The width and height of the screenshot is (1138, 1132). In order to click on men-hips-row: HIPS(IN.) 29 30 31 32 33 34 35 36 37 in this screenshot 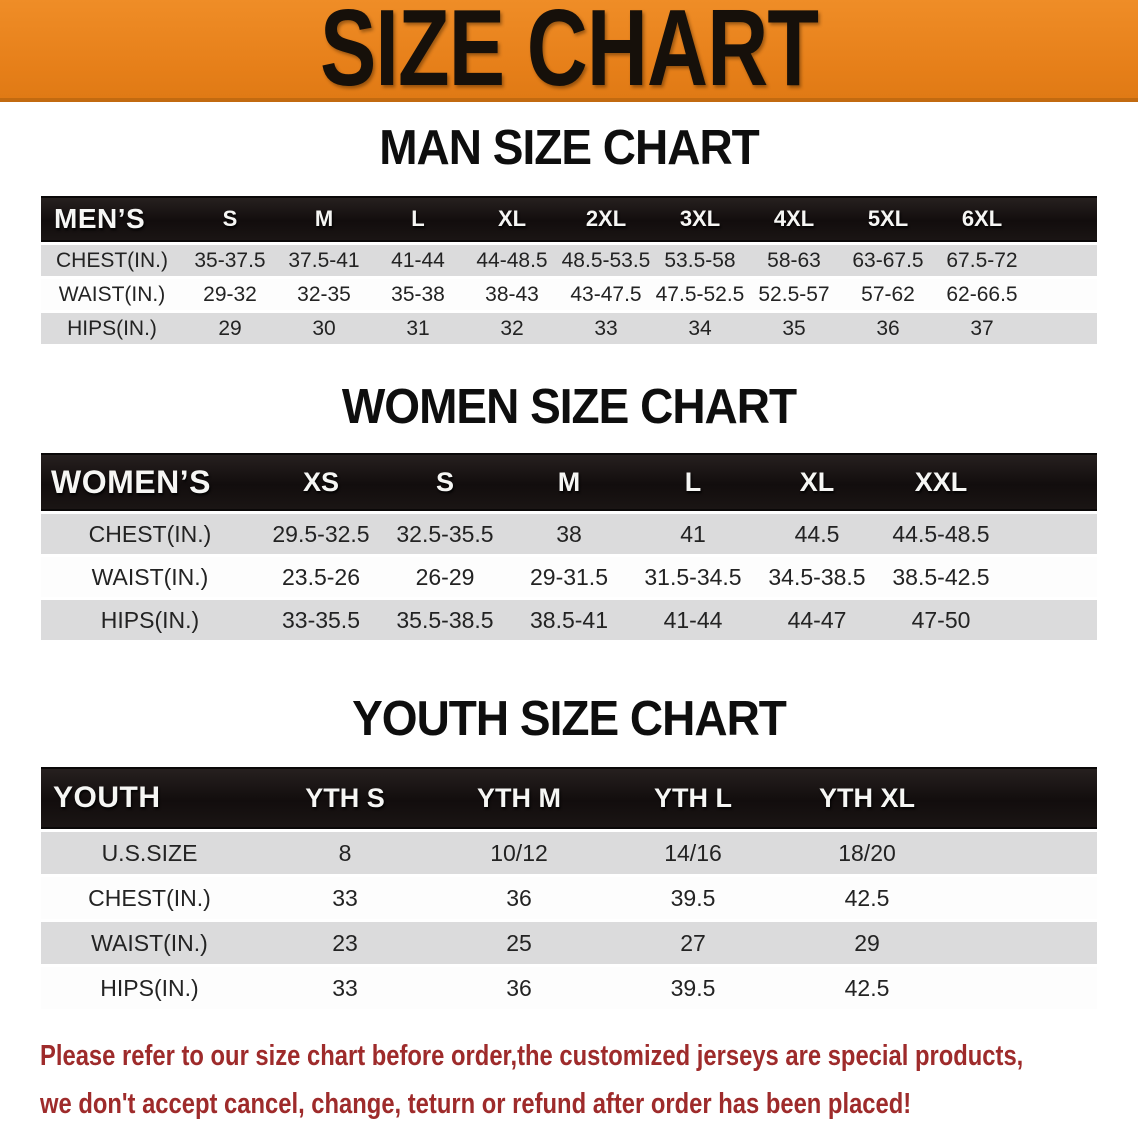, I will do `click(569, 328)`.